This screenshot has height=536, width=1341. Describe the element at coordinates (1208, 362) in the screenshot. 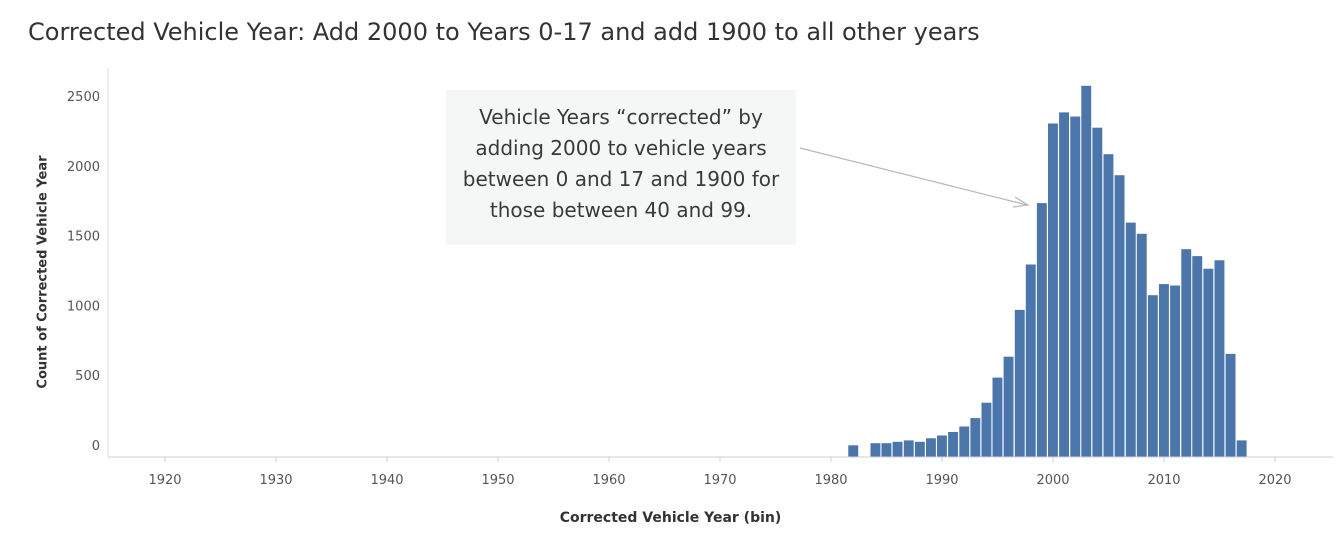

I see `bar-2014` at that location.